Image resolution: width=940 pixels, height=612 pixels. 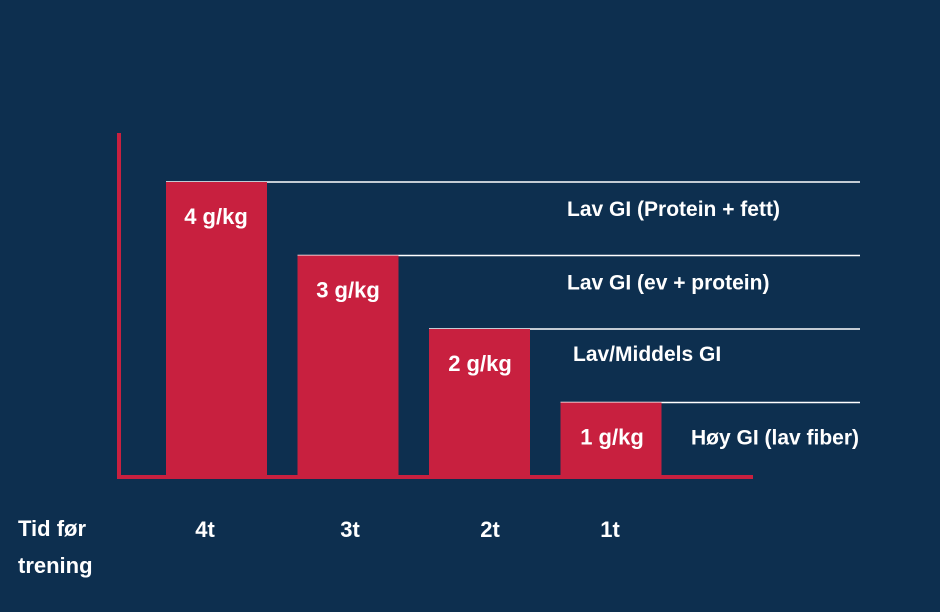 I want to click on x-tick-label: 4t, so click(x=205, y=529).